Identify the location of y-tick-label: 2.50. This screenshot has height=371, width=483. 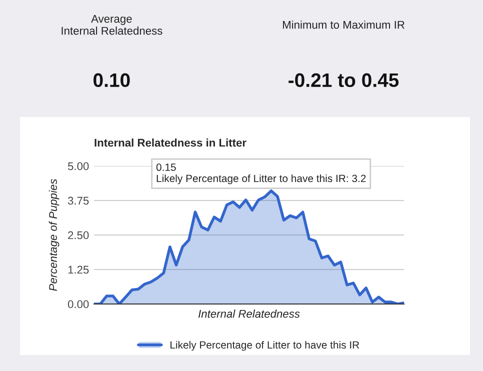
(78, 235).